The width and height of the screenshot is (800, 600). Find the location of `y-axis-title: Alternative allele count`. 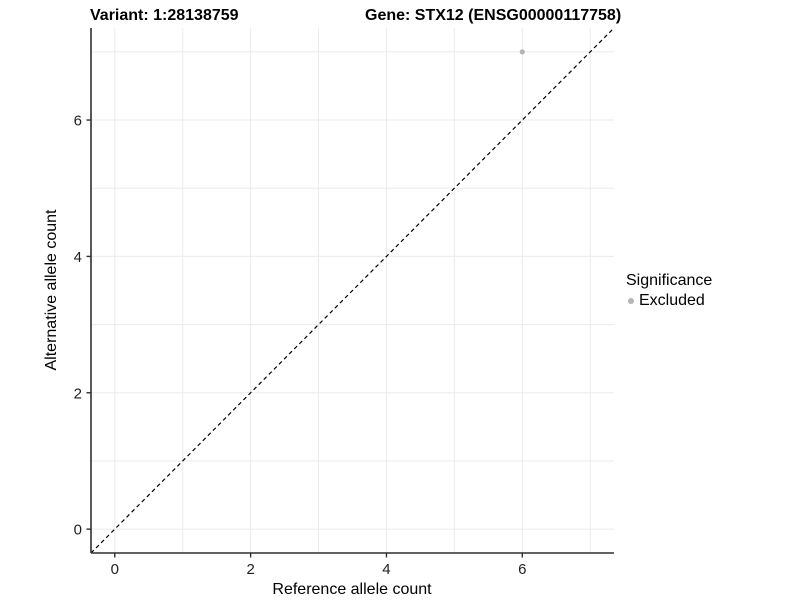

y-axis-title: Alternative allele count is located at coordinates (51, 290).